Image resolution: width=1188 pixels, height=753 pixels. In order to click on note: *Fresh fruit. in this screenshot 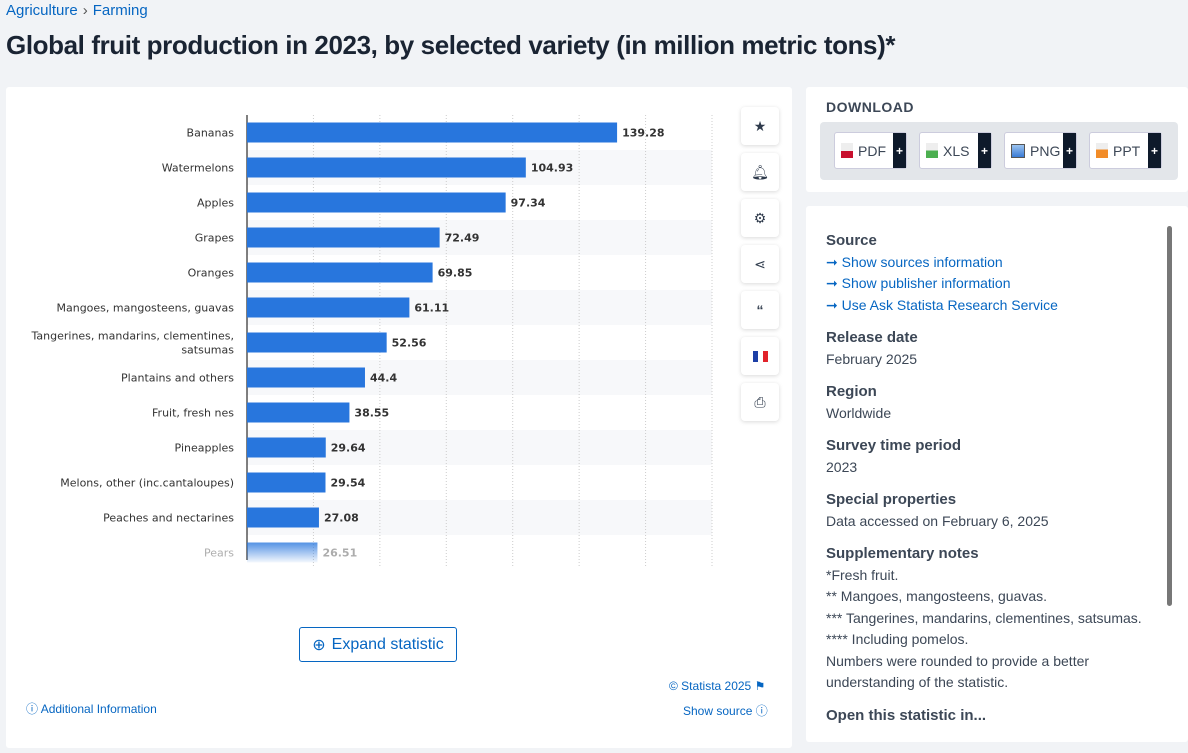, I will do `click(862, 574)`.